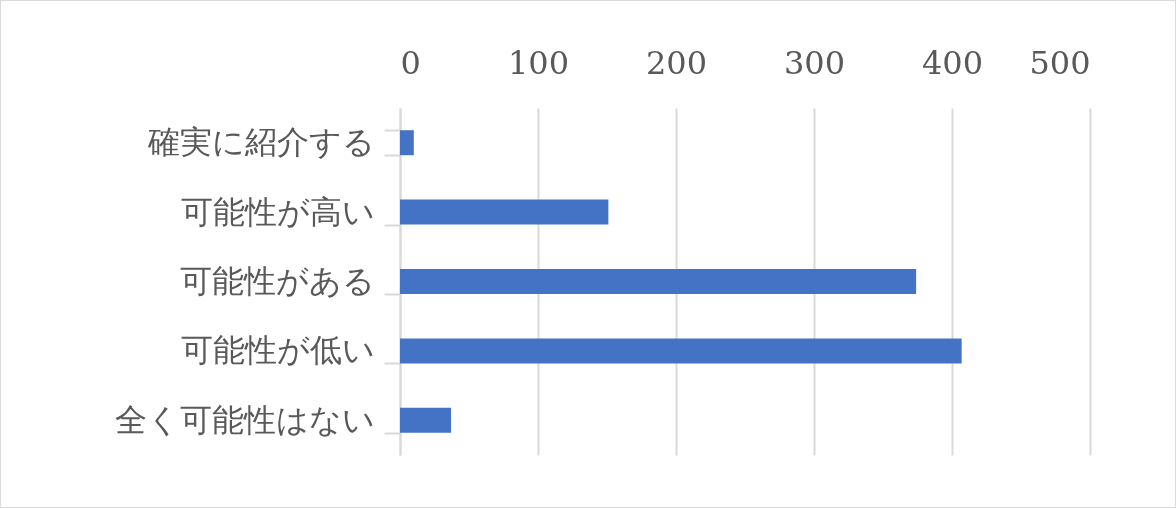 The width and height of the screenshot is (1176, 508). Describe the element at coordinates (1060, 62) in the screenshot. I see `x-tick-label: 500` at that location.